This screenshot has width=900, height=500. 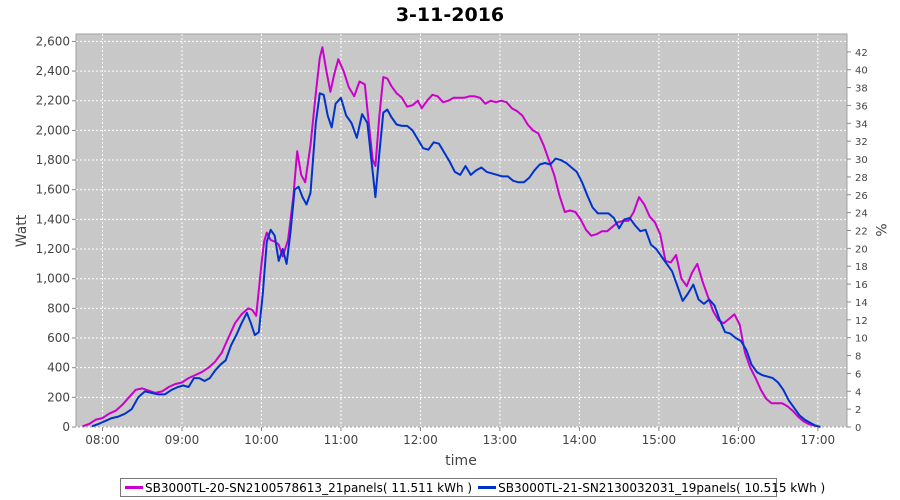 I want to click on y2-tick-label: 16, so click(x=861, y=285).